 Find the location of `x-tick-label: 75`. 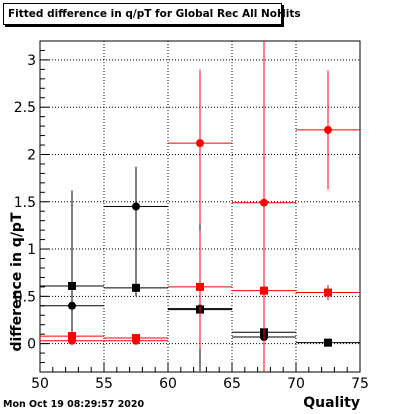

x-tick-label: 75 is located at coordinates (360, 384).